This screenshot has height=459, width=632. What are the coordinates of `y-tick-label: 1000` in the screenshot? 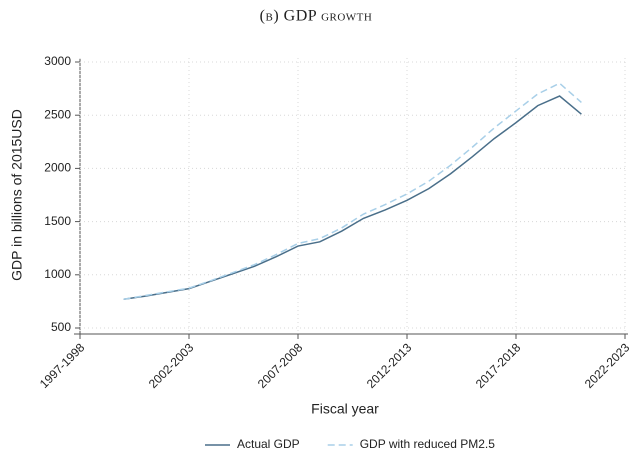 It's located at (57, 274).